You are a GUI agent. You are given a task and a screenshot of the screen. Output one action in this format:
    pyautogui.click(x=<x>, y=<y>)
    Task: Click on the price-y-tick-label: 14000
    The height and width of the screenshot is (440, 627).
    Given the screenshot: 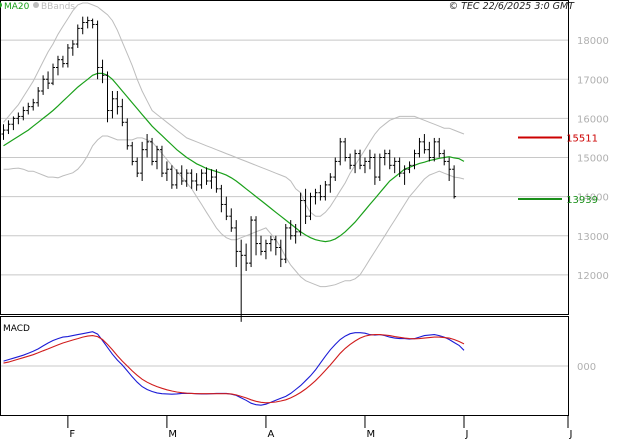 What is the action you would take?
    pyautogui.click(x=593, y=198)
    